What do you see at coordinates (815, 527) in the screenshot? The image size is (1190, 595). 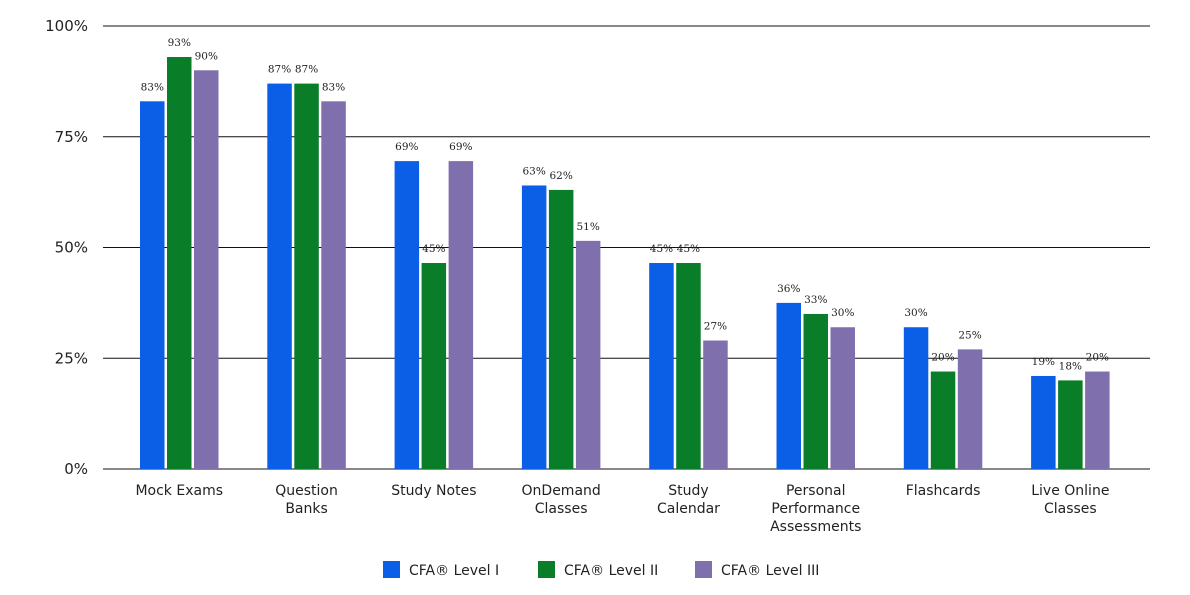 I see `x-tick-label-line: Assessments` at bounding box center [815, 527].